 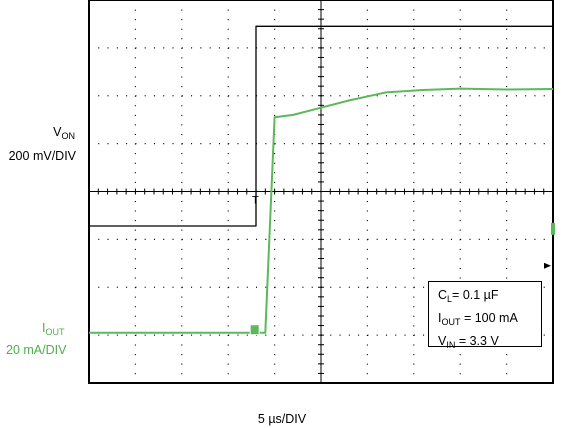 I want to click on von-channel-label: VON, so click(x=64, y=133).